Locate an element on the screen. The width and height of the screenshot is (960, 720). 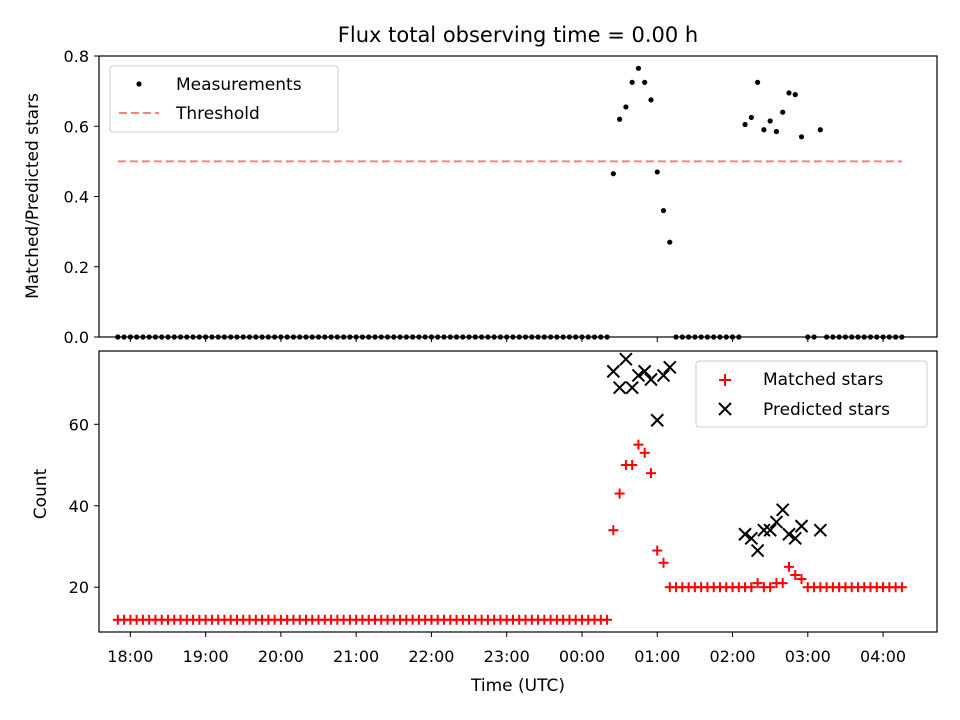
y-tick-label: 0.8 is located at coordinates (76, 56).